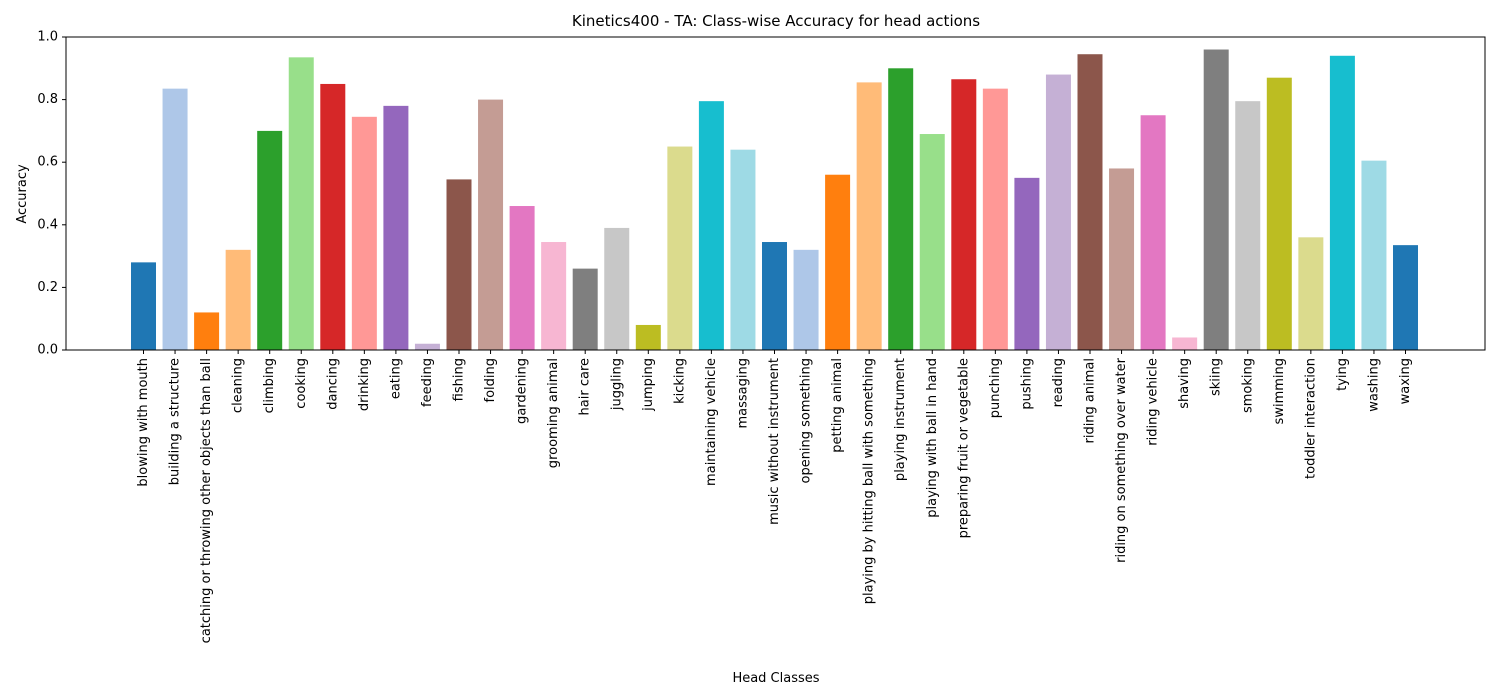 The width and height of the screenshot is (1500, 700). Describe the element at coordinates (427, 382) in the screenshot. I see `x-tick-label-9: feeding` at that location.